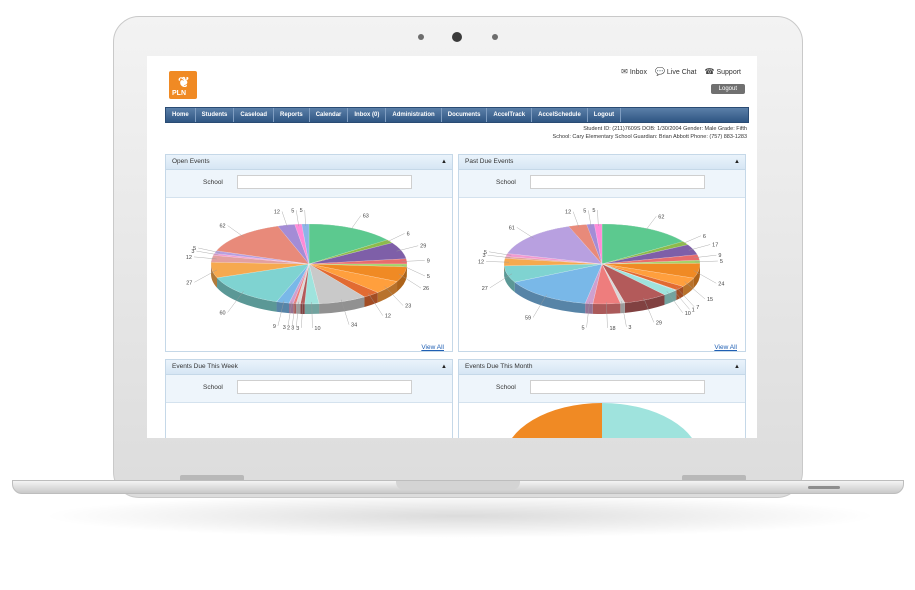 The height and width of the screenshot is (590, 915). I want to click on nav-item-calendar: Calendar, so click(329, 115).